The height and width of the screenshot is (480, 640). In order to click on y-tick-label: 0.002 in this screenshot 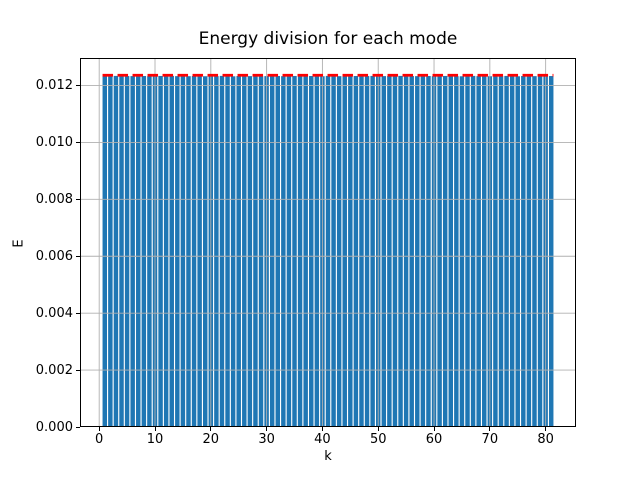, I will do `click(54, 370)`.